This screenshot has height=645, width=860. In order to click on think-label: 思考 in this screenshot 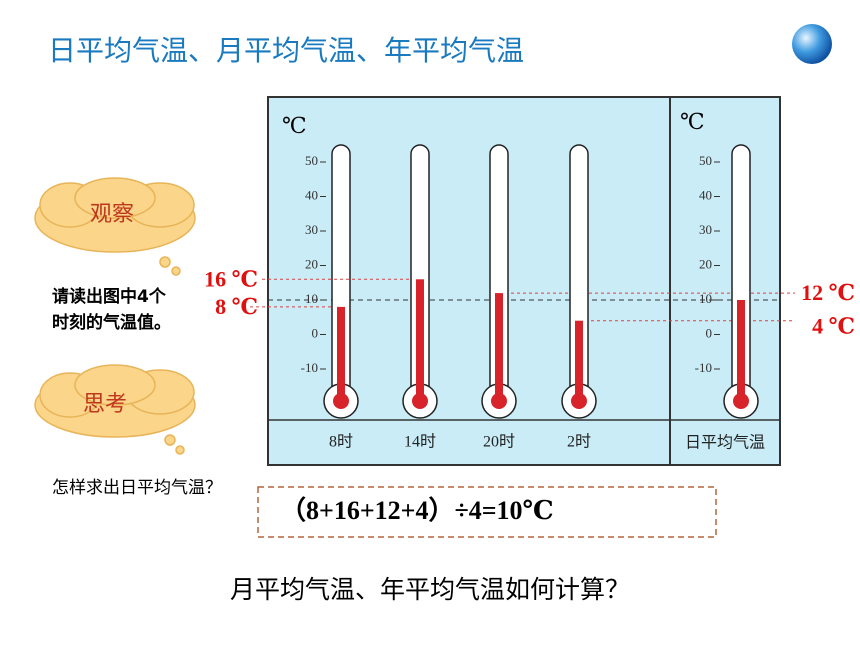, I will do `click(105, 404)`.